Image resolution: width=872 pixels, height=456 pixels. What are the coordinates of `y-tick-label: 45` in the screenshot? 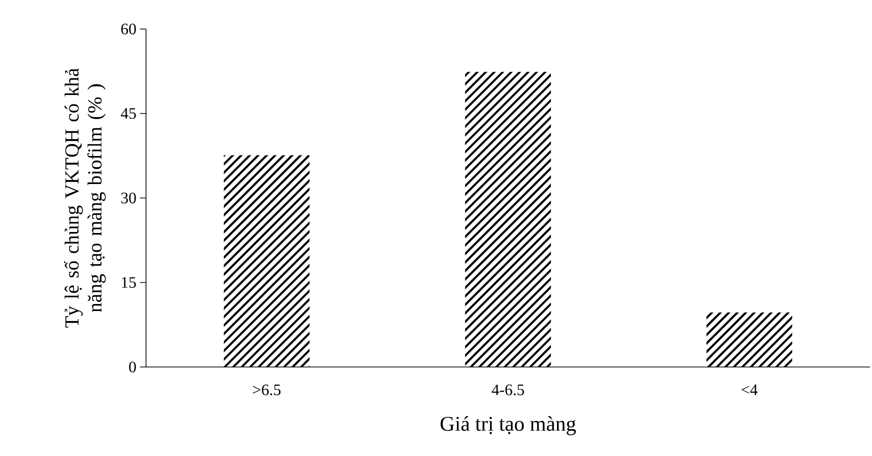 It's located at (128, 113).